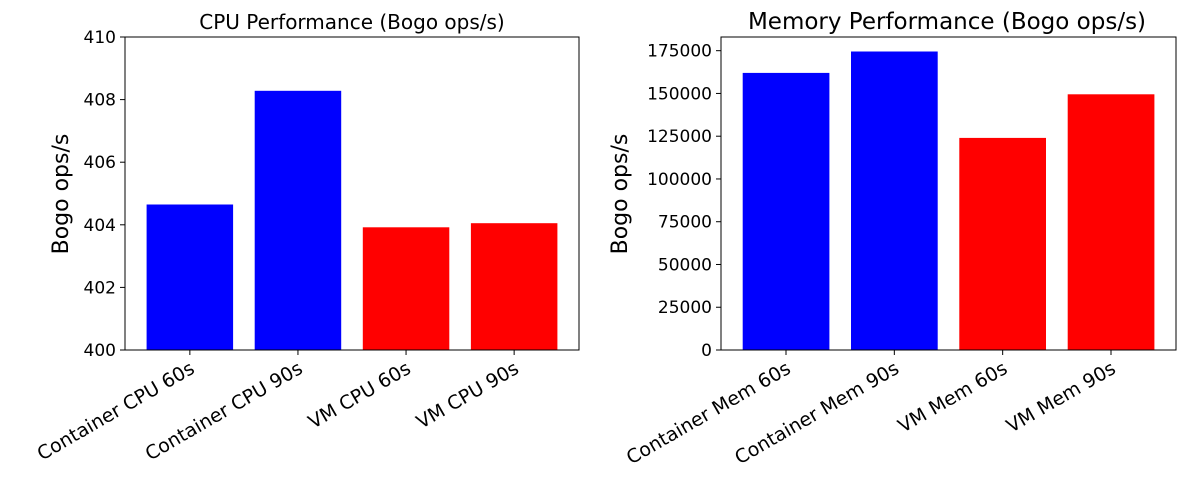 This screenshot has height=489, width=1185. I want to click on cpu-y-tick-label: 404, so click(100, 226).